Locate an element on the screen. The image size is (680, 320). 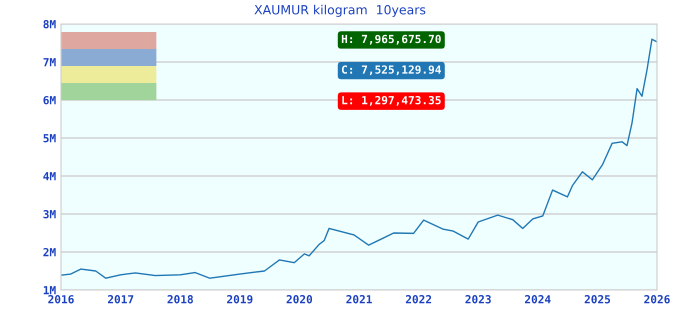
y-tick-label: 8M is located at coordinates (49, 24).